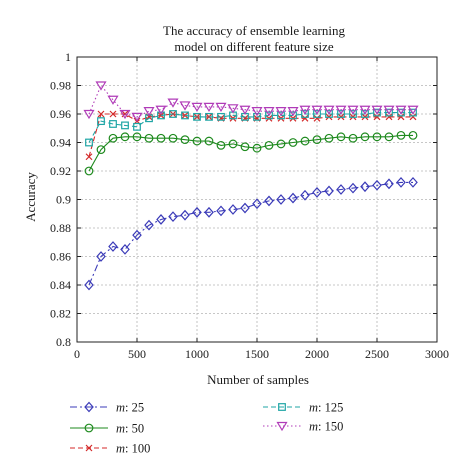 The height and width of the screenshot is (476, 474). I want to click on x-tick-label: 2500, so click(377, 354).